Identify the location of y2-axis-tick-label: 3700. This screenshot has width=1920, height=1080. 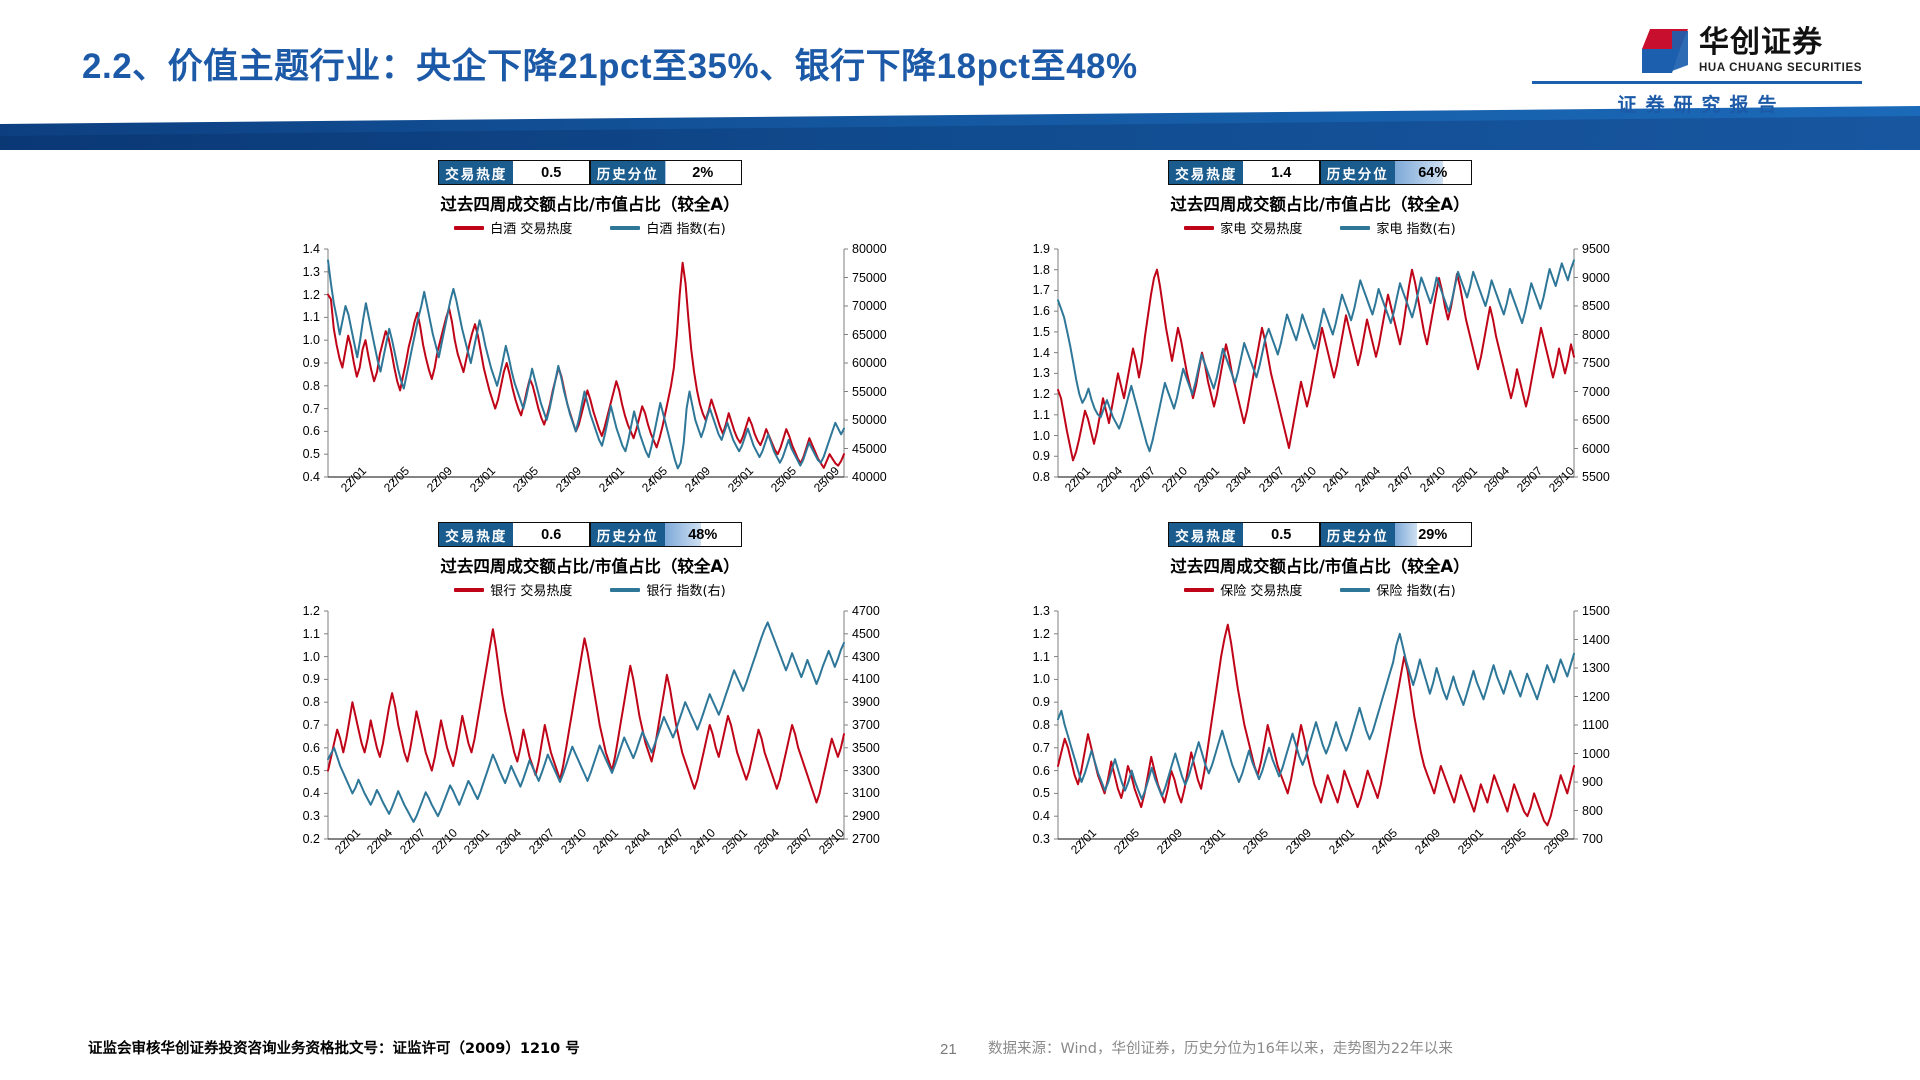
(866, 725).